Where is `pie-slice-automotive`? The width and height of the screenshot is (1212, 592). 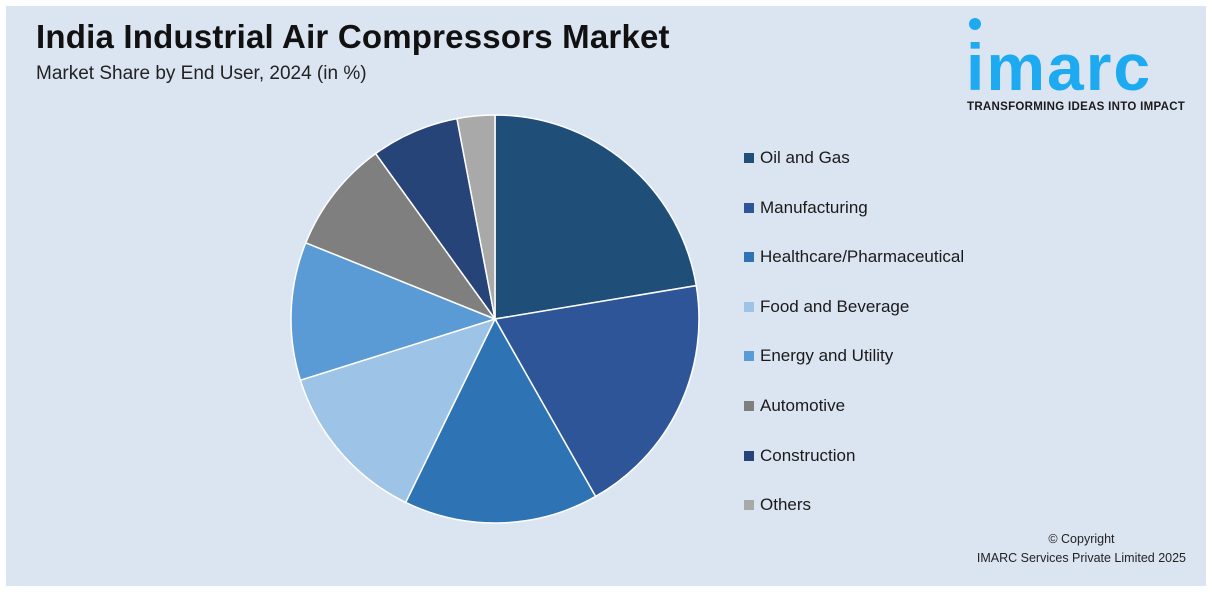 pie-slice-automotive is located at coordinates (401, 236).